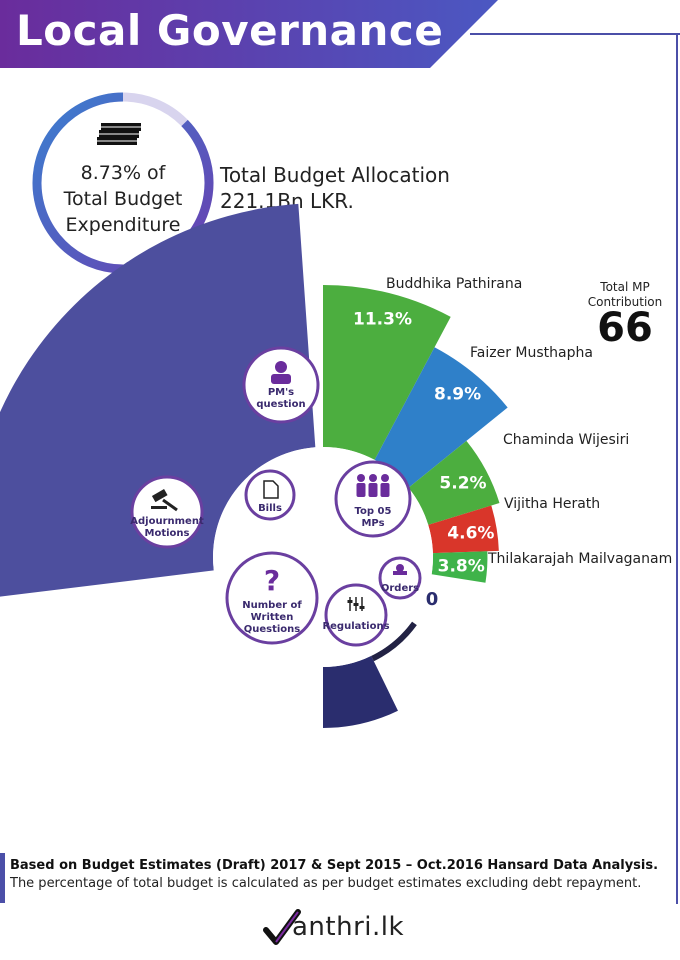  Describe the element at coordinates (400, 588) in the screenshot. I see `orders-label: Orders` at that location.